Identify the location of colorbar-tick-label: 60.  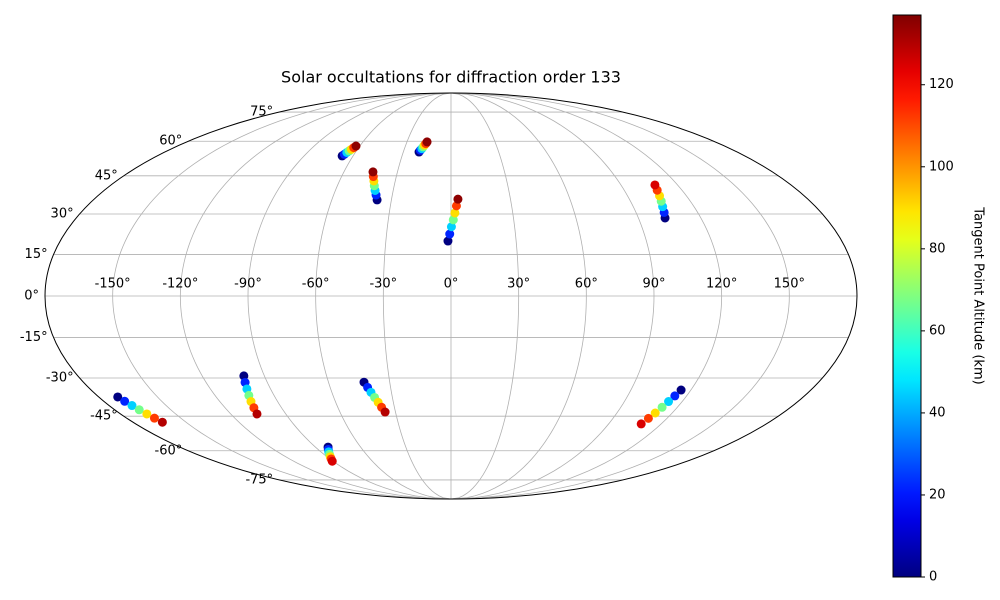
(937, 330).